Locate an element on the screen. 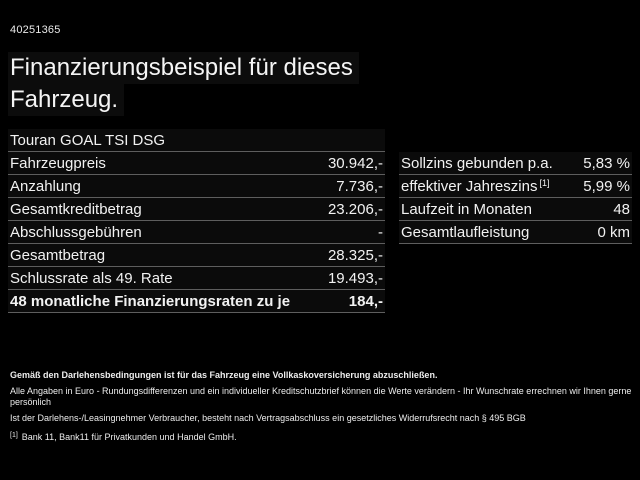 The width and height of the screenshot is (640, 480). row-label: Gesamtbetrag is located at coordinates (58, 255).